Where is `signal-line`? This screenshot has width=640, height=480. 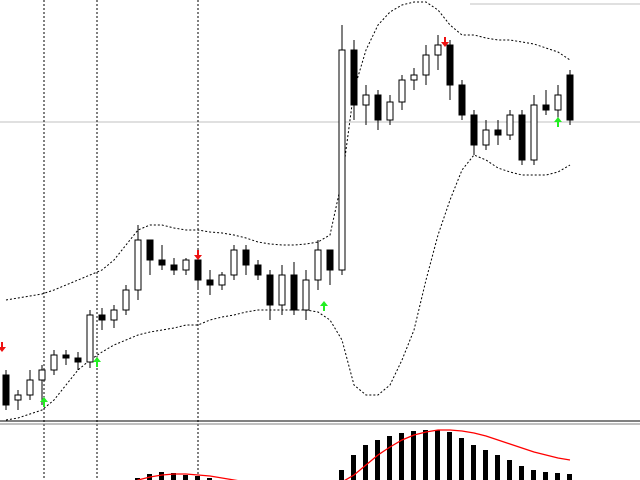 signal-line is located at coordinates (353, 454).